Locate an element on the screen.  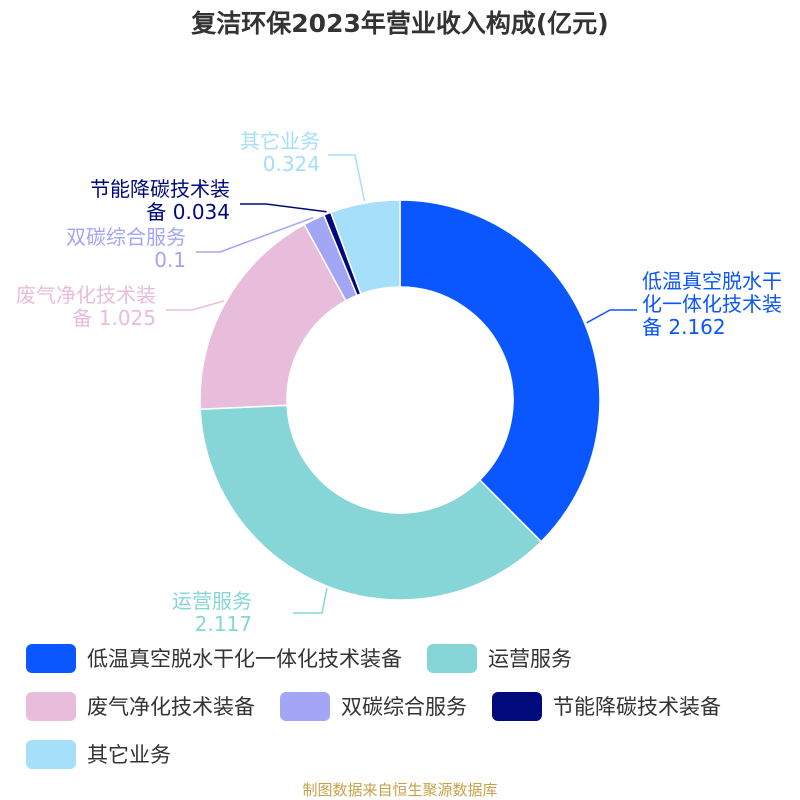
legend-item: 废气净化技术装备 is located at coordinates (140, 706).